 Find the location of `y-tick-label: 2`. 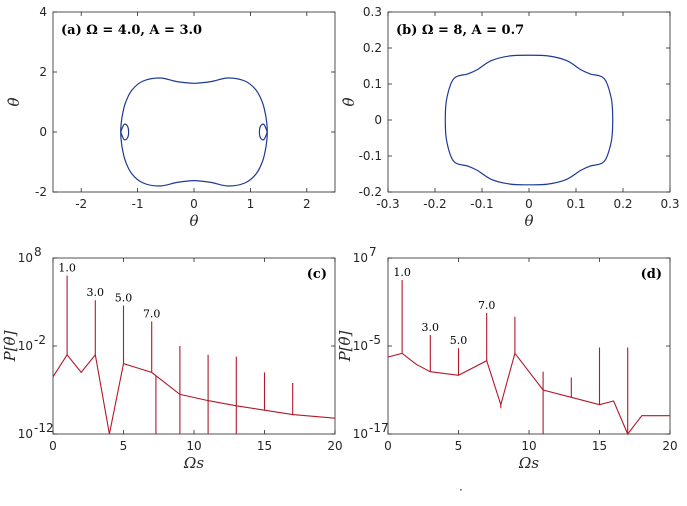

y-tick-label: 2 is located at coordinates (43, 72).